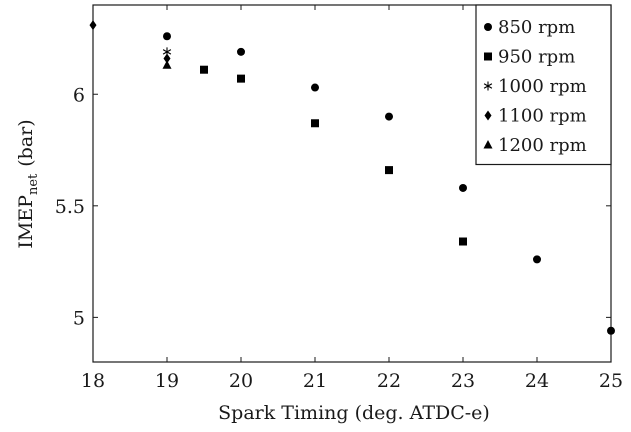 This screenshot has width=631, height=432. What do you see at coordinates (488, 115) in the screenshot?
I see `legend-marker-diamond` at bounding box center [488, 115].